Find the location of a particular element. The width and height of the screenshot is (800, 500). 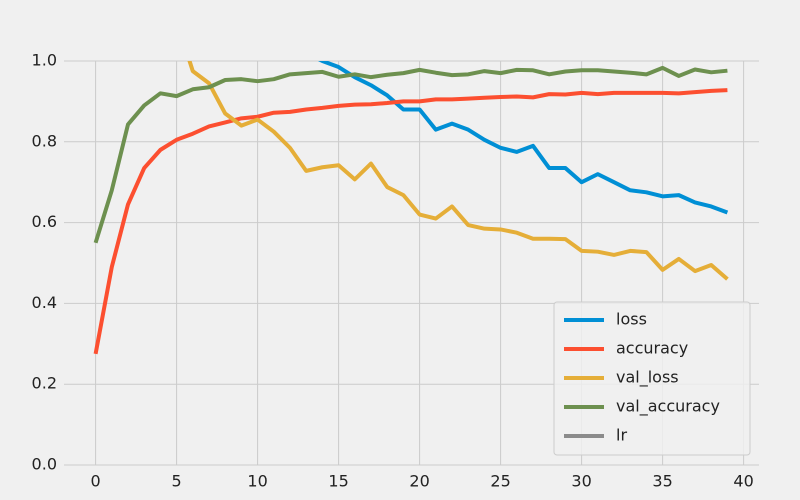

x-tick-label: 15 is located at coordinates (338, 481).